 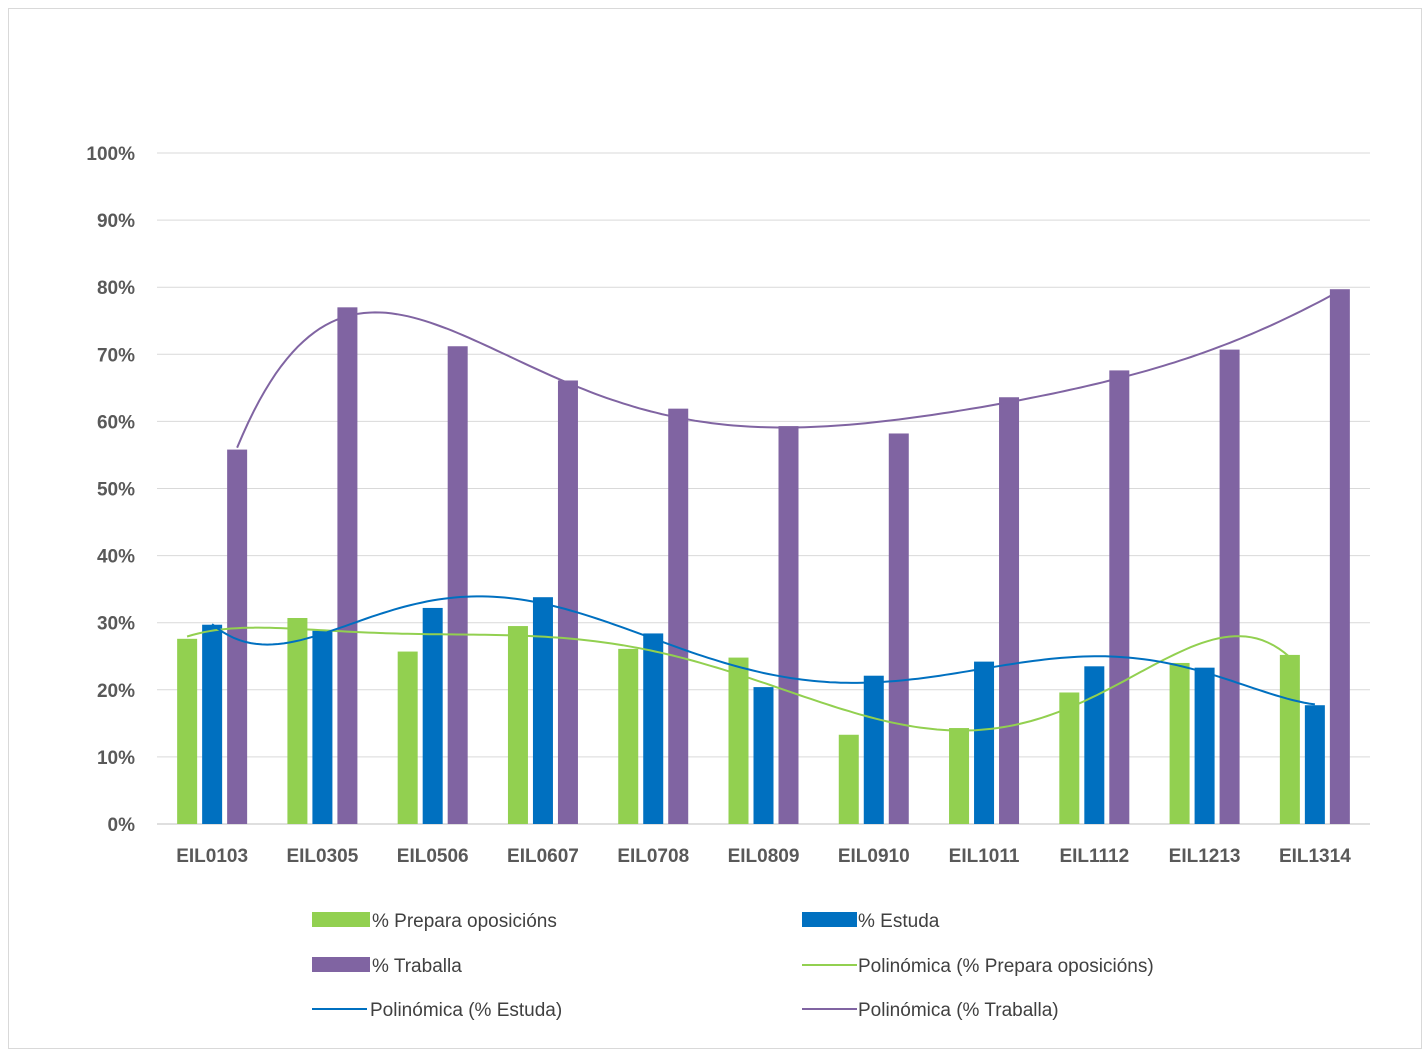 I want to click on y-tick-label: 60%, so click(x=116, y=422).